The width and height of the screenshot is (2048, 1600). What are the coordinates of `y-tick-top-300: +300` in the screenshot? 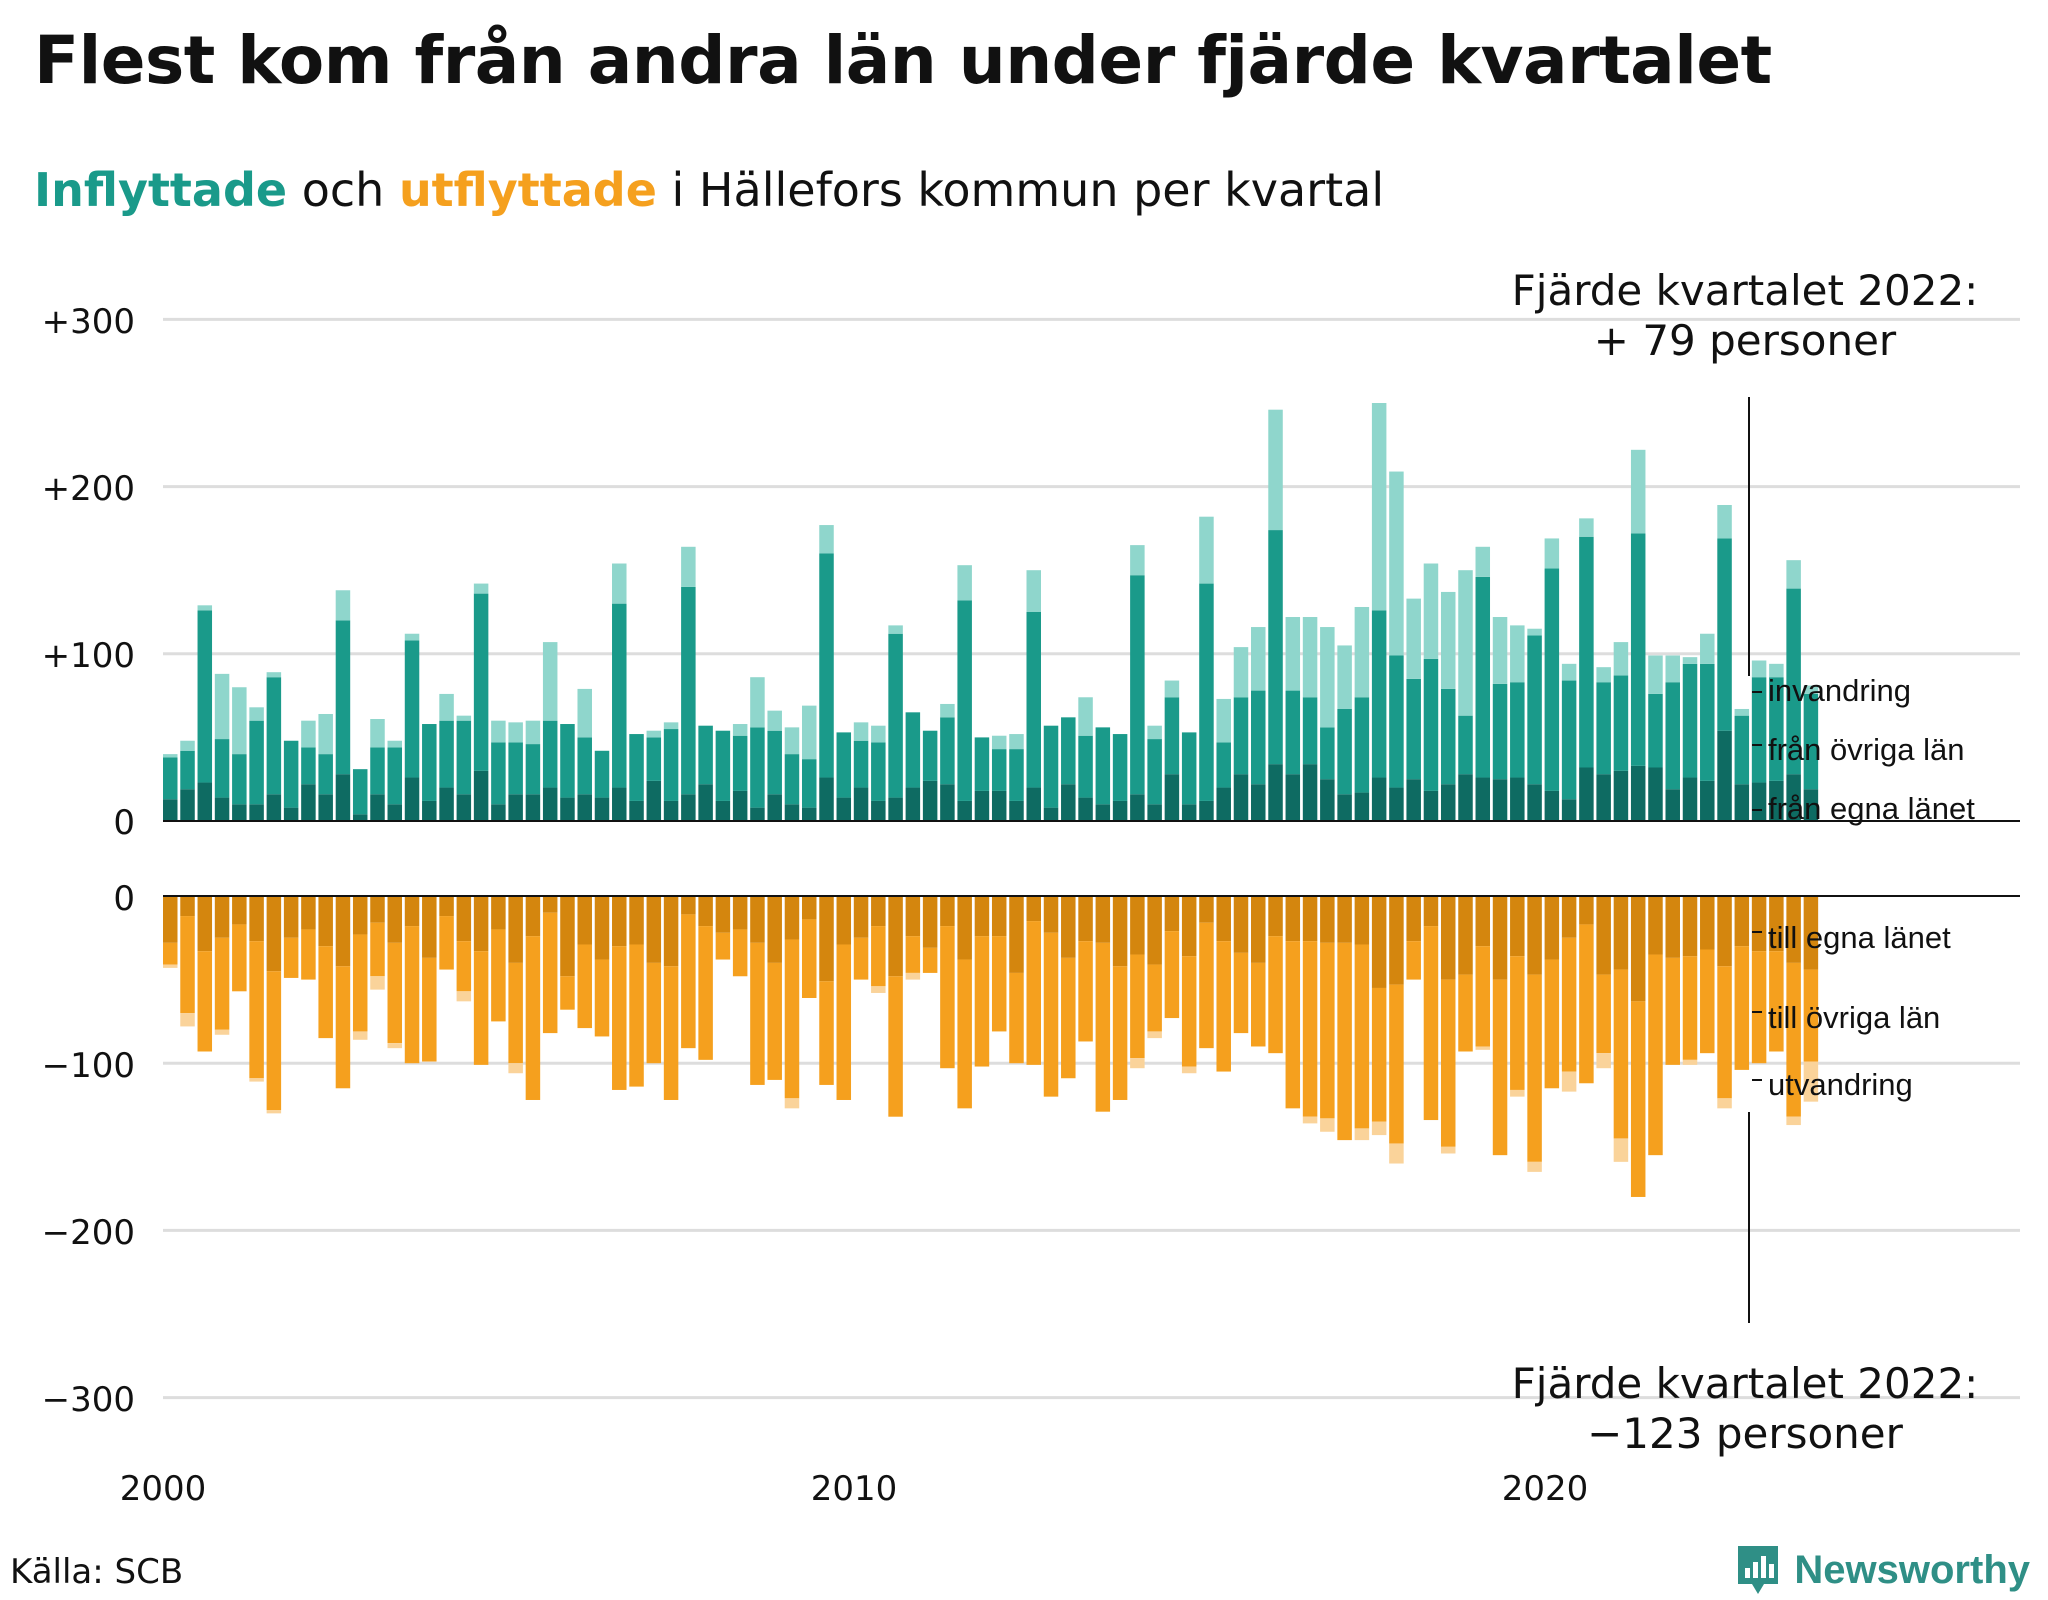 It's located at (88, 322).